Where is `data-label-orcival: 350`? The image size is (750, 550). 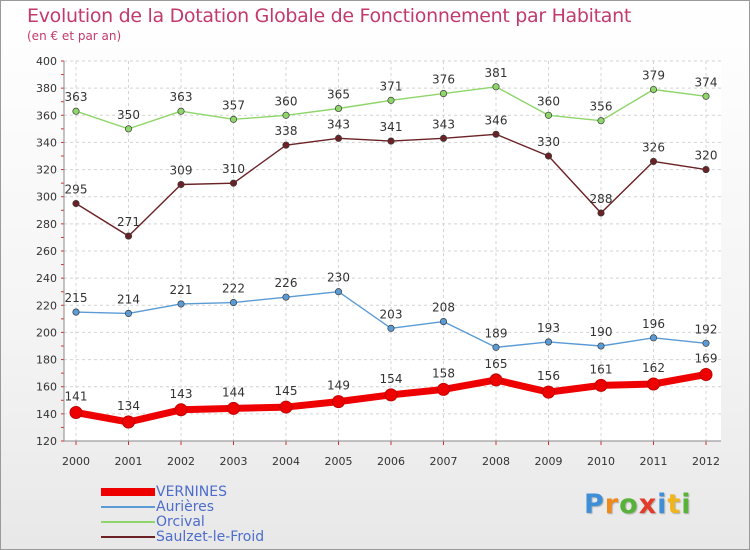 data-label-orcival: 350 is located at coordinates (128, 115).